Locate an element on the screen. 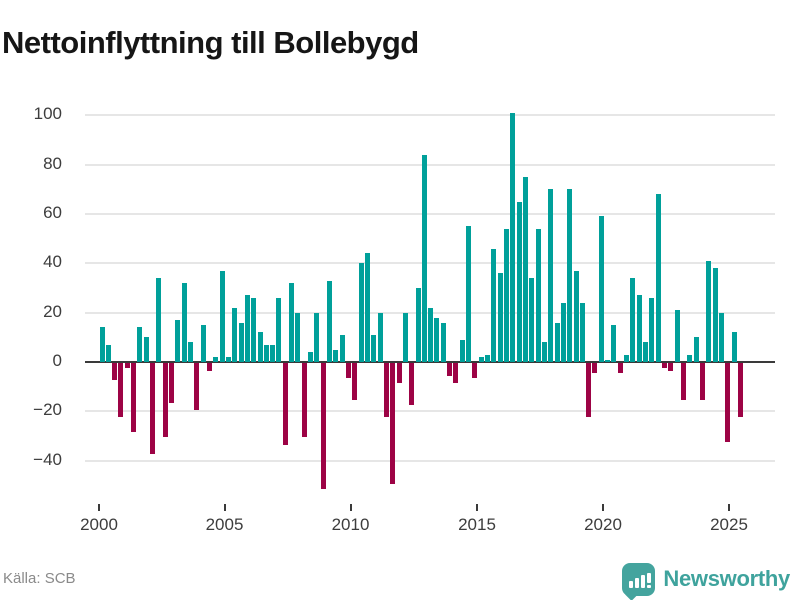 The width and height of the screenshot is (800, 600). source-attribution: Källa: SCB is located at coordinates (39, 578).